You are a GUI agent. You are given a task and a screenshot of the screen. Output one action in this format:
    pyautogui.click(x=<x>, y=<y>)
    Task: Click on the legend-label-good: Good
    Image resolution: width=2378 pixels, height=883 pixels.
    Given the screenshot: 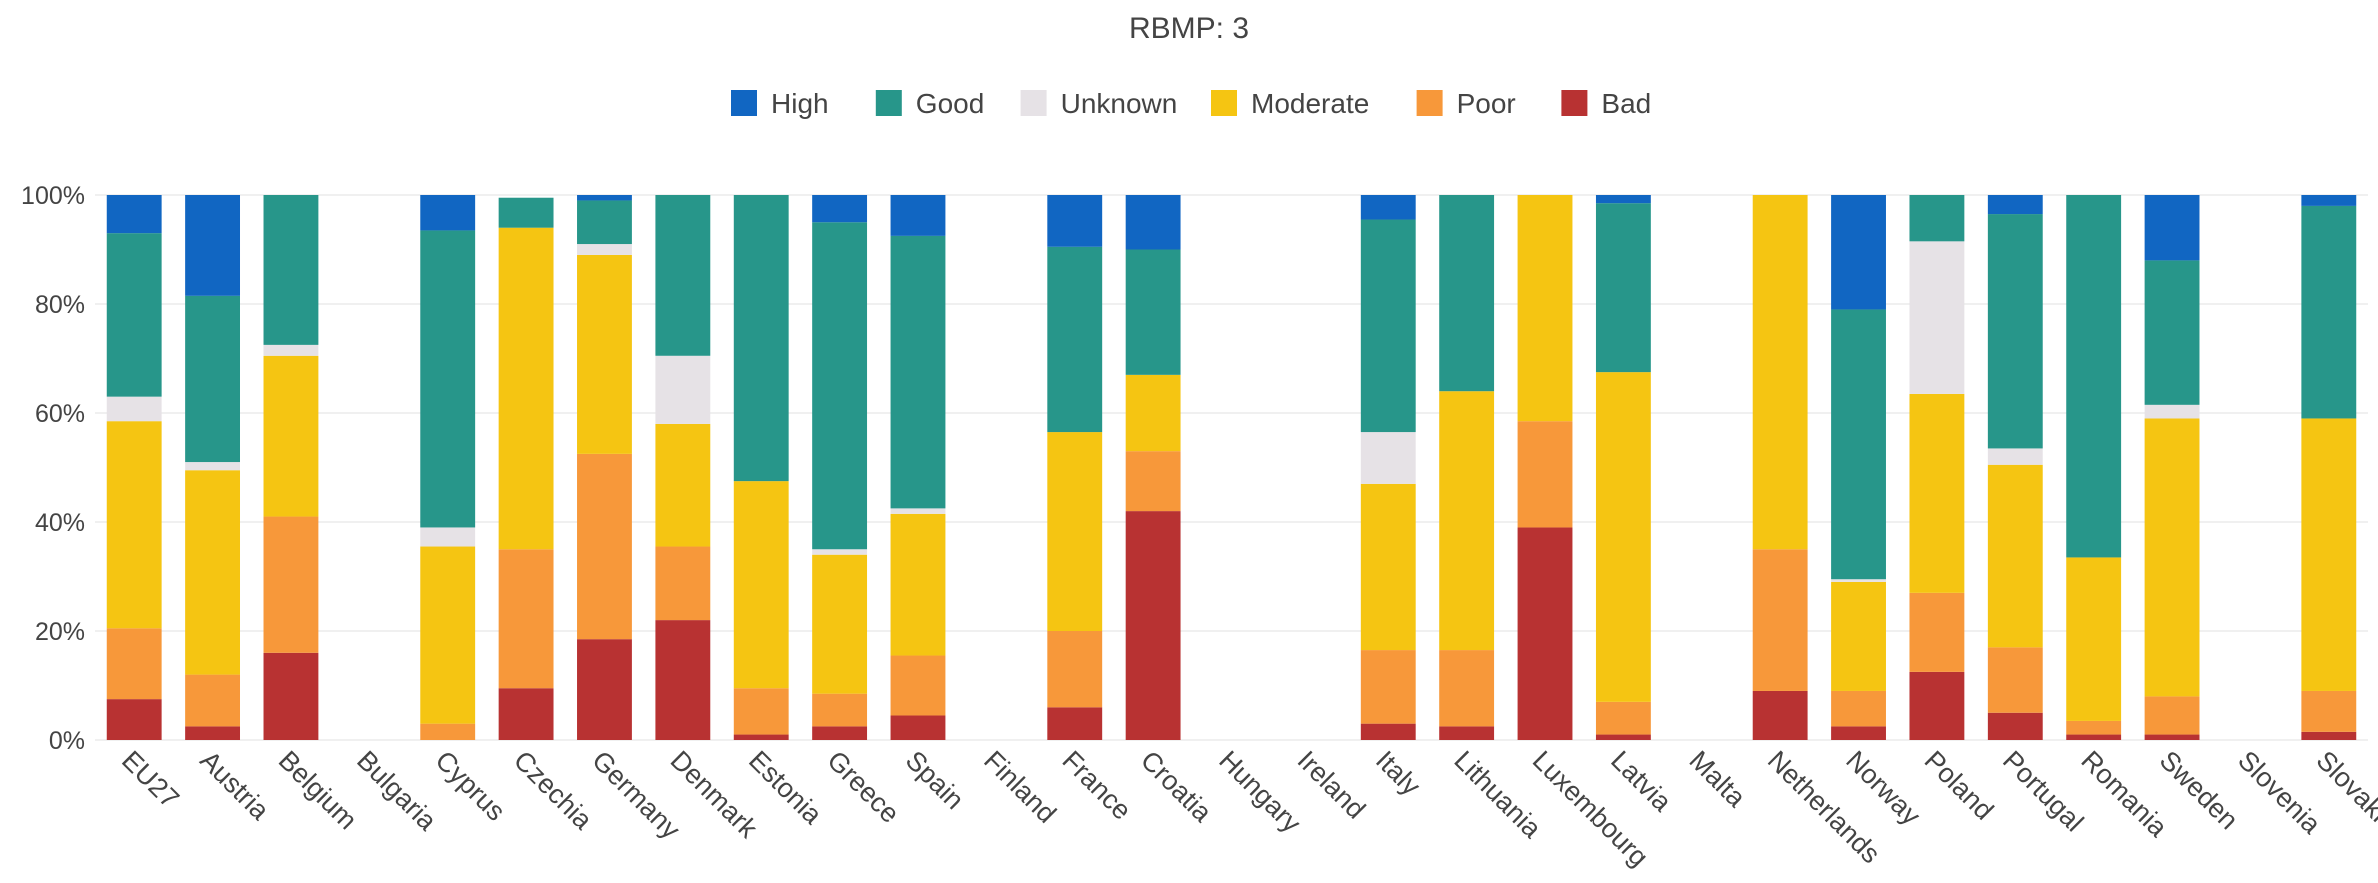 What is the action you would take?
    pyautogui.click(x=950, y=103)
    